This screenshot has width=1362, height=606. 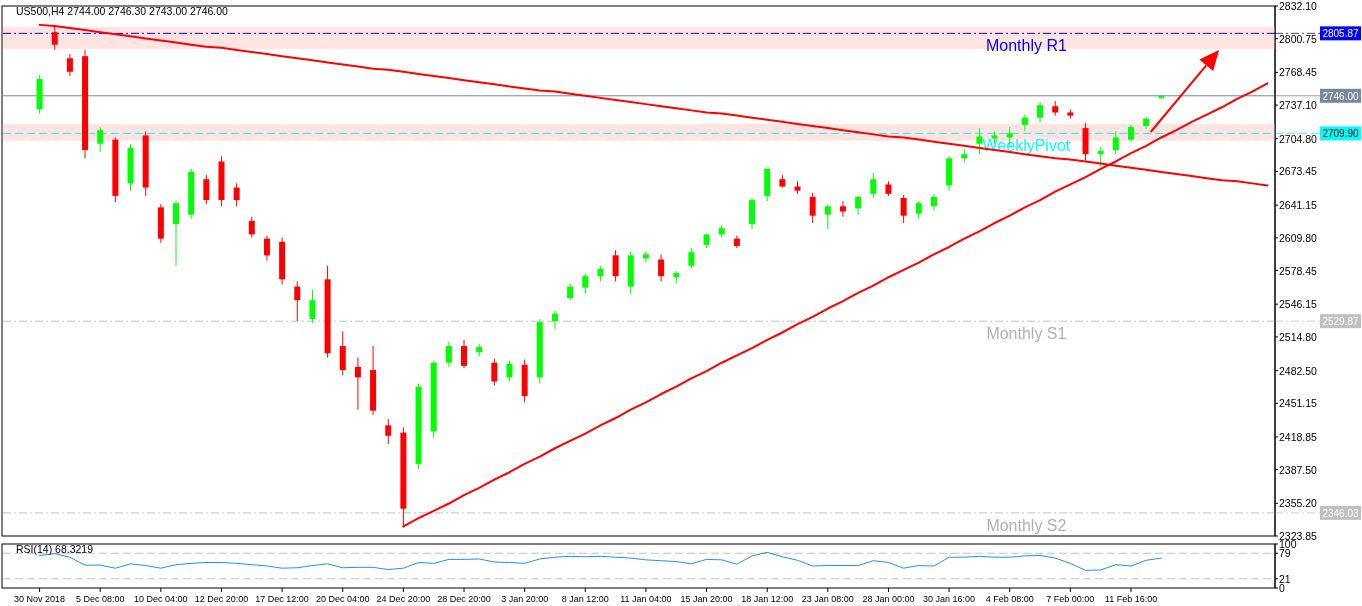 What do you see at coordinates (40, 599) in the screenshot?
I see `x-tick-label: 30 Nov 2018` at bounding box center [40, 599].